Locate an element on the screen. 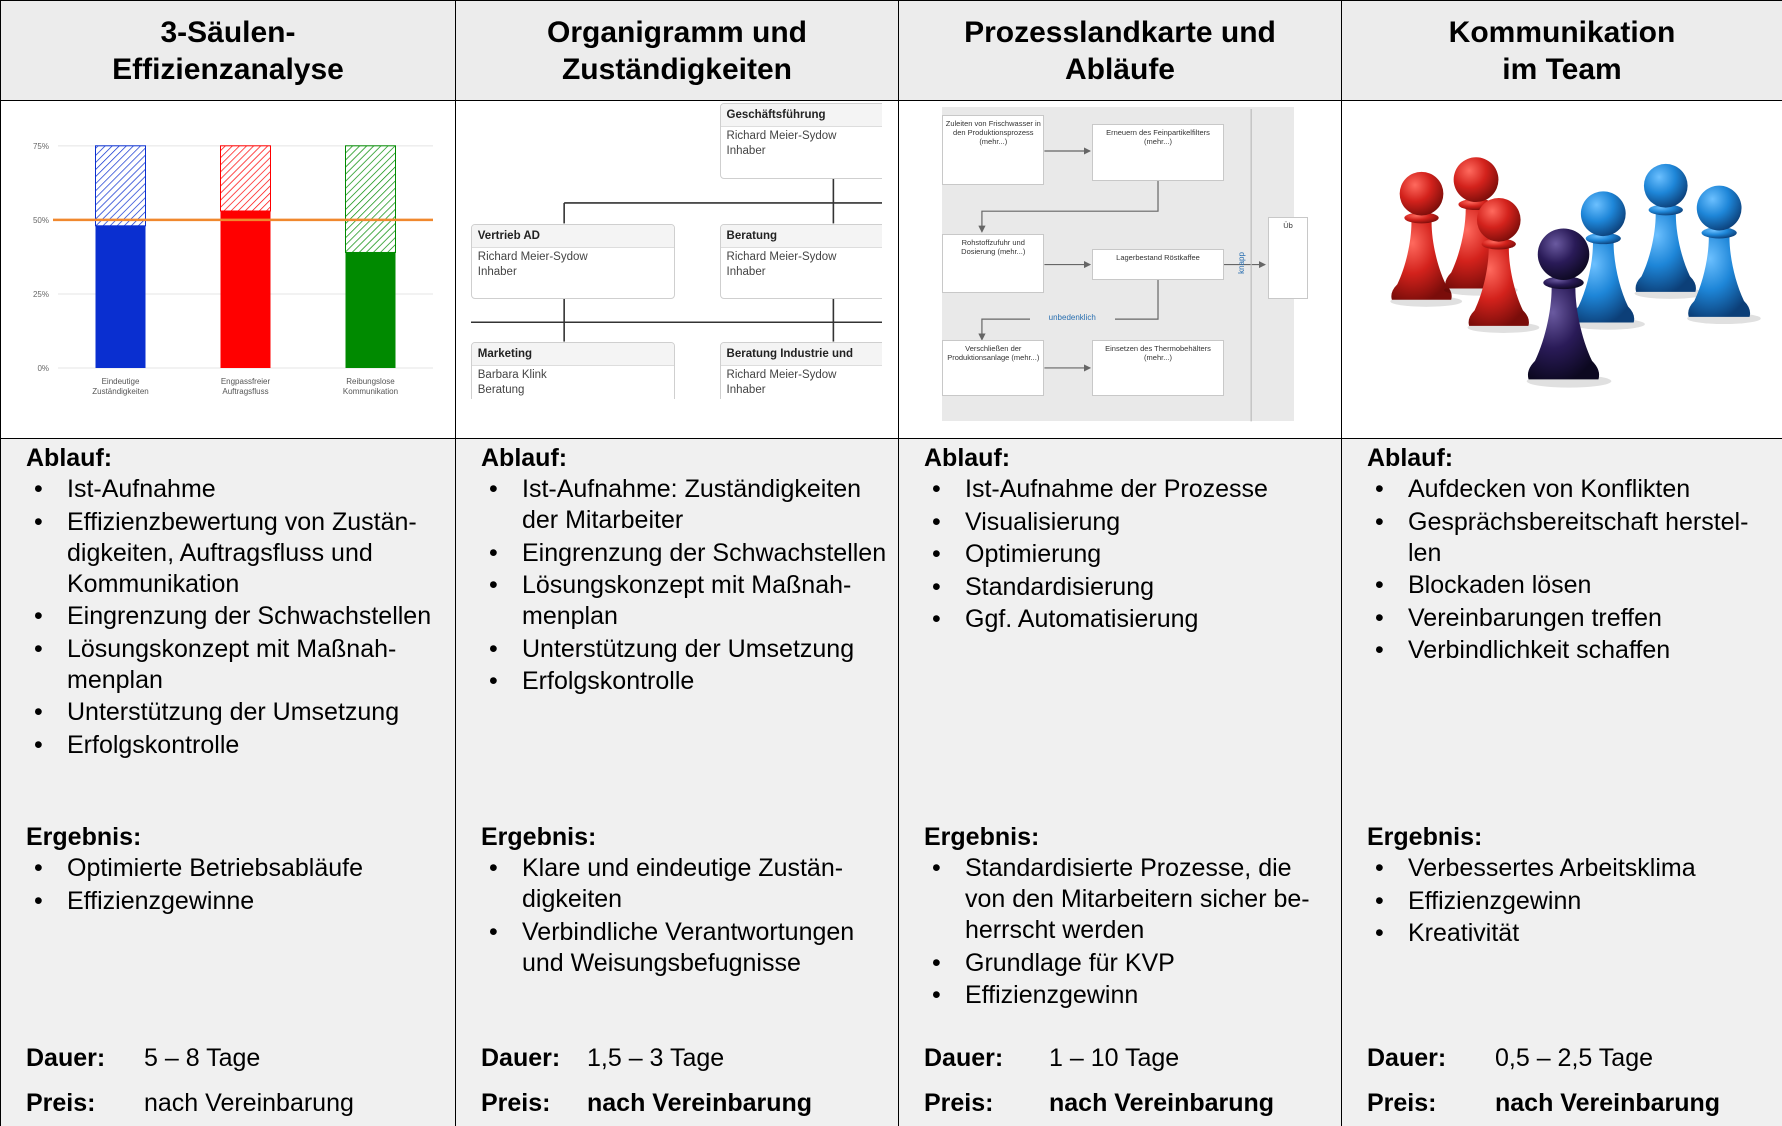 This screenshot has width=1782, height=1126. ergebnis-label: Ergebnis: is located at coordinates (1425, 837).